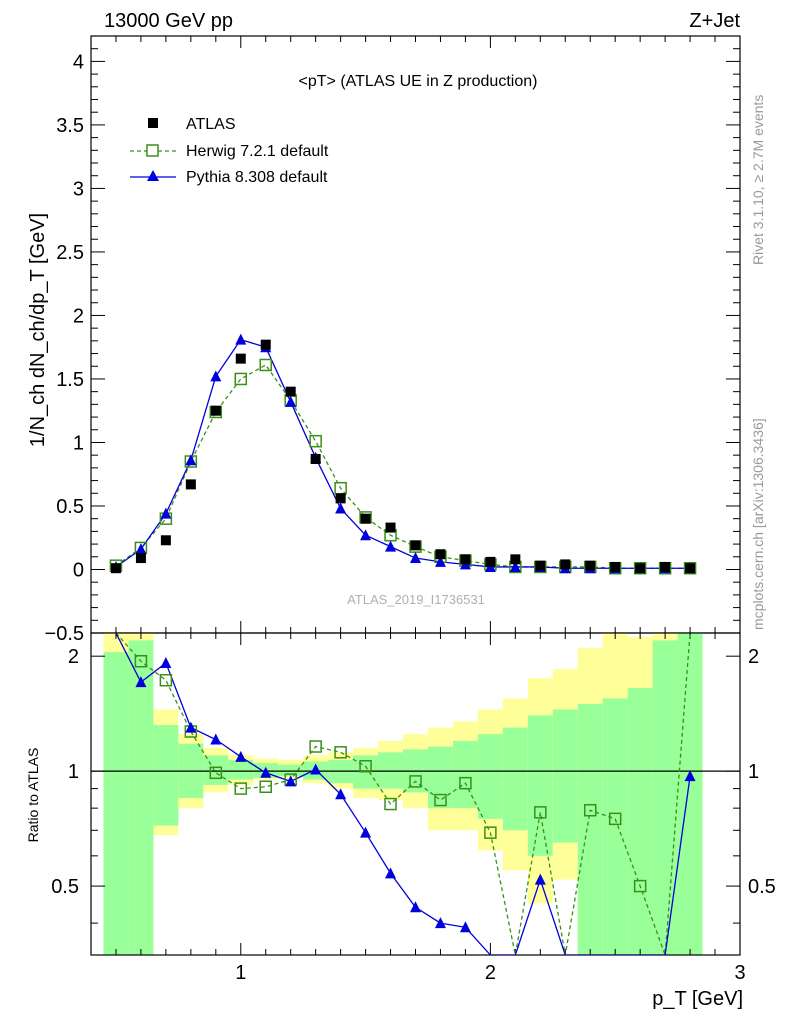 The width and height of the screenshot is (786, 1024). I want to click on legend-pythia-label: Pythia 8.308 default, so click(257, 177).